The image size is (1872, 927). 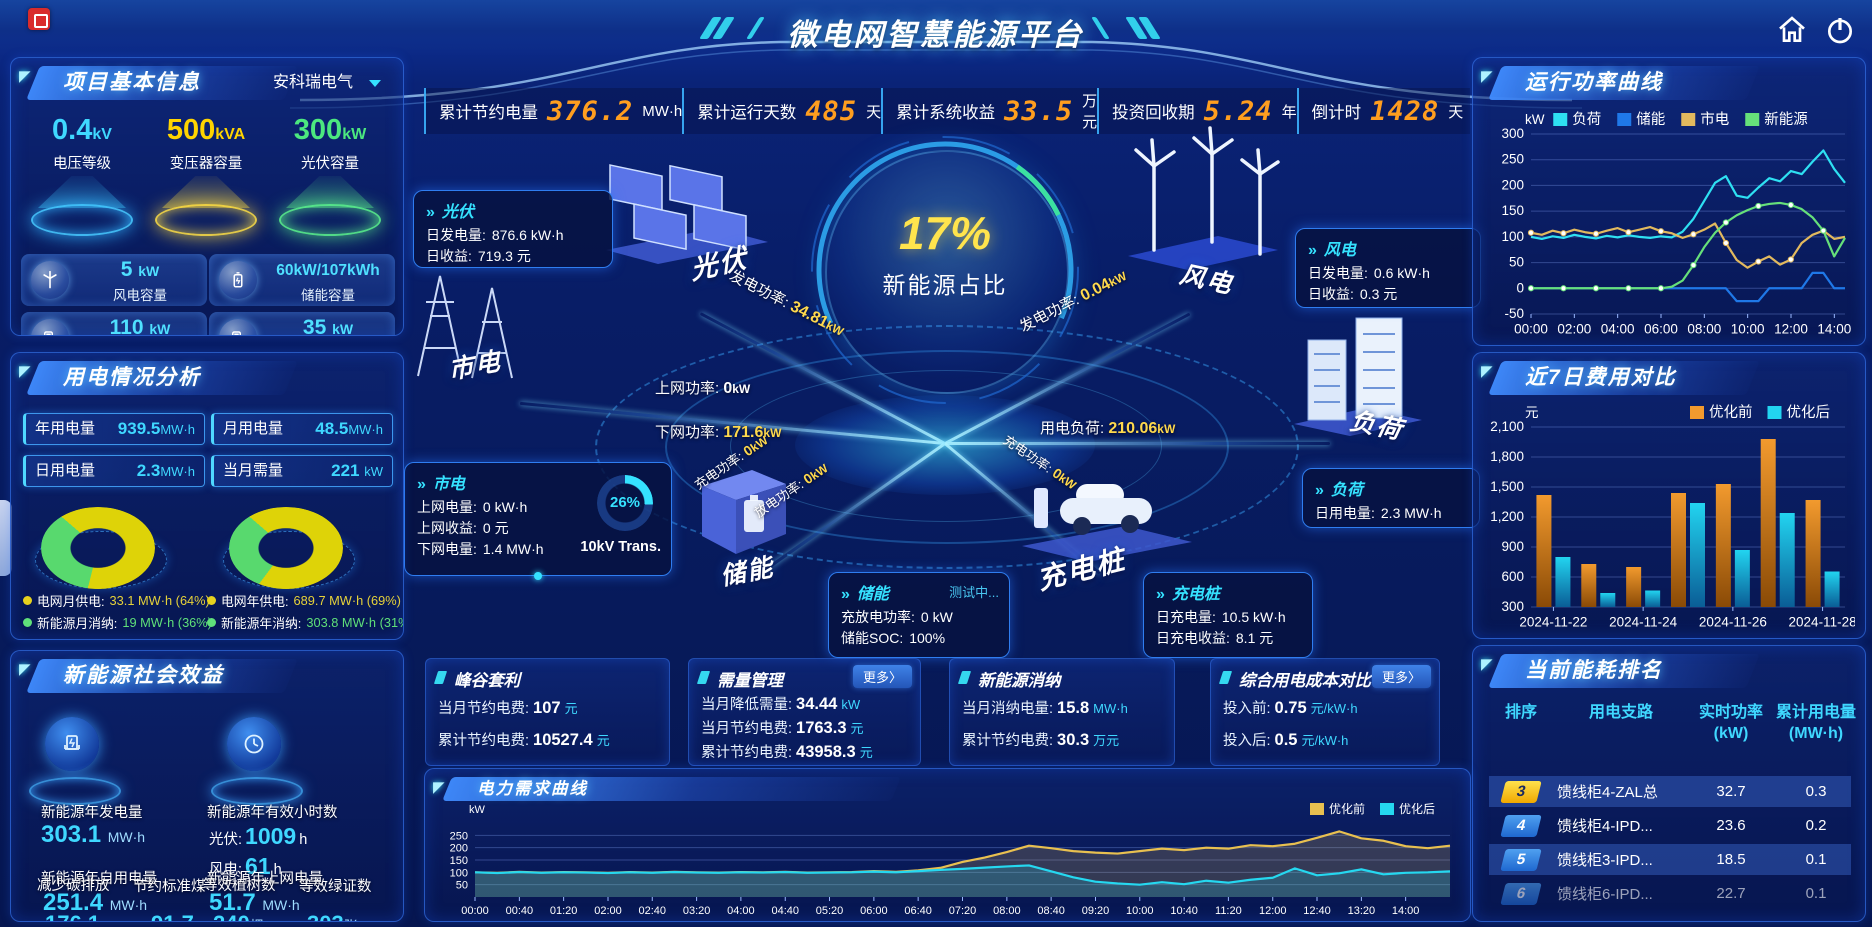 I want to click on svg-text: 02:40, so click(x=652, y=911).